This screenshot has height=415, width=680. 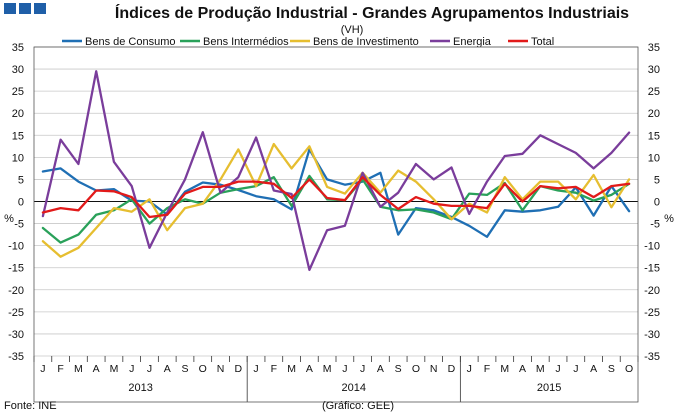 What do you see at coordinates (9, 219) in the screenshot?
I see `left-y-axis-unit: %` at bounding box center [9, 219].